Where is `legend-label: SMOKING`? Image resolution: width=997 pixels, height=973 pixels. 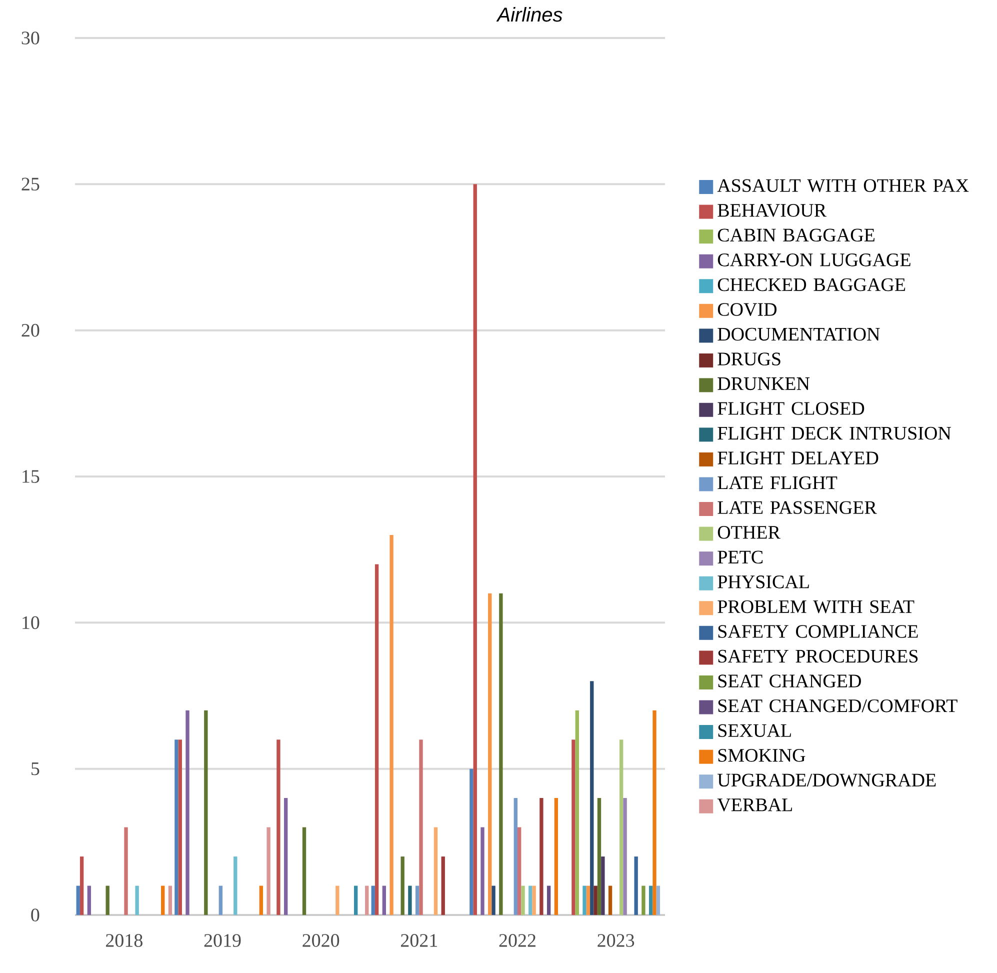
legend-label: SMOKING is located at coordinates (762, 755).